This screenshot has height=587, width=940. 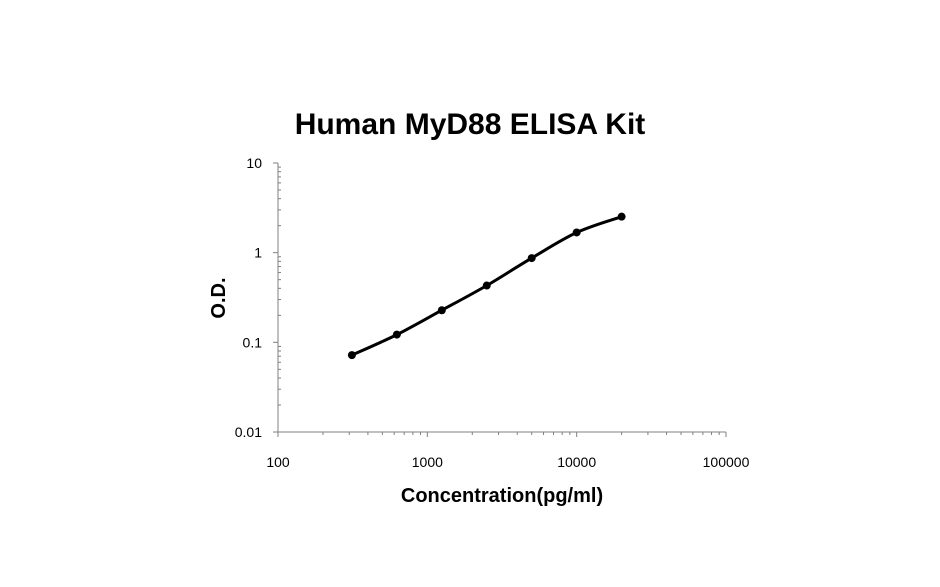 What do you see at coordinates (219, 297) in the screenshot?
I see `y-axis-title: O.D.` at bounding box center [219, 297].